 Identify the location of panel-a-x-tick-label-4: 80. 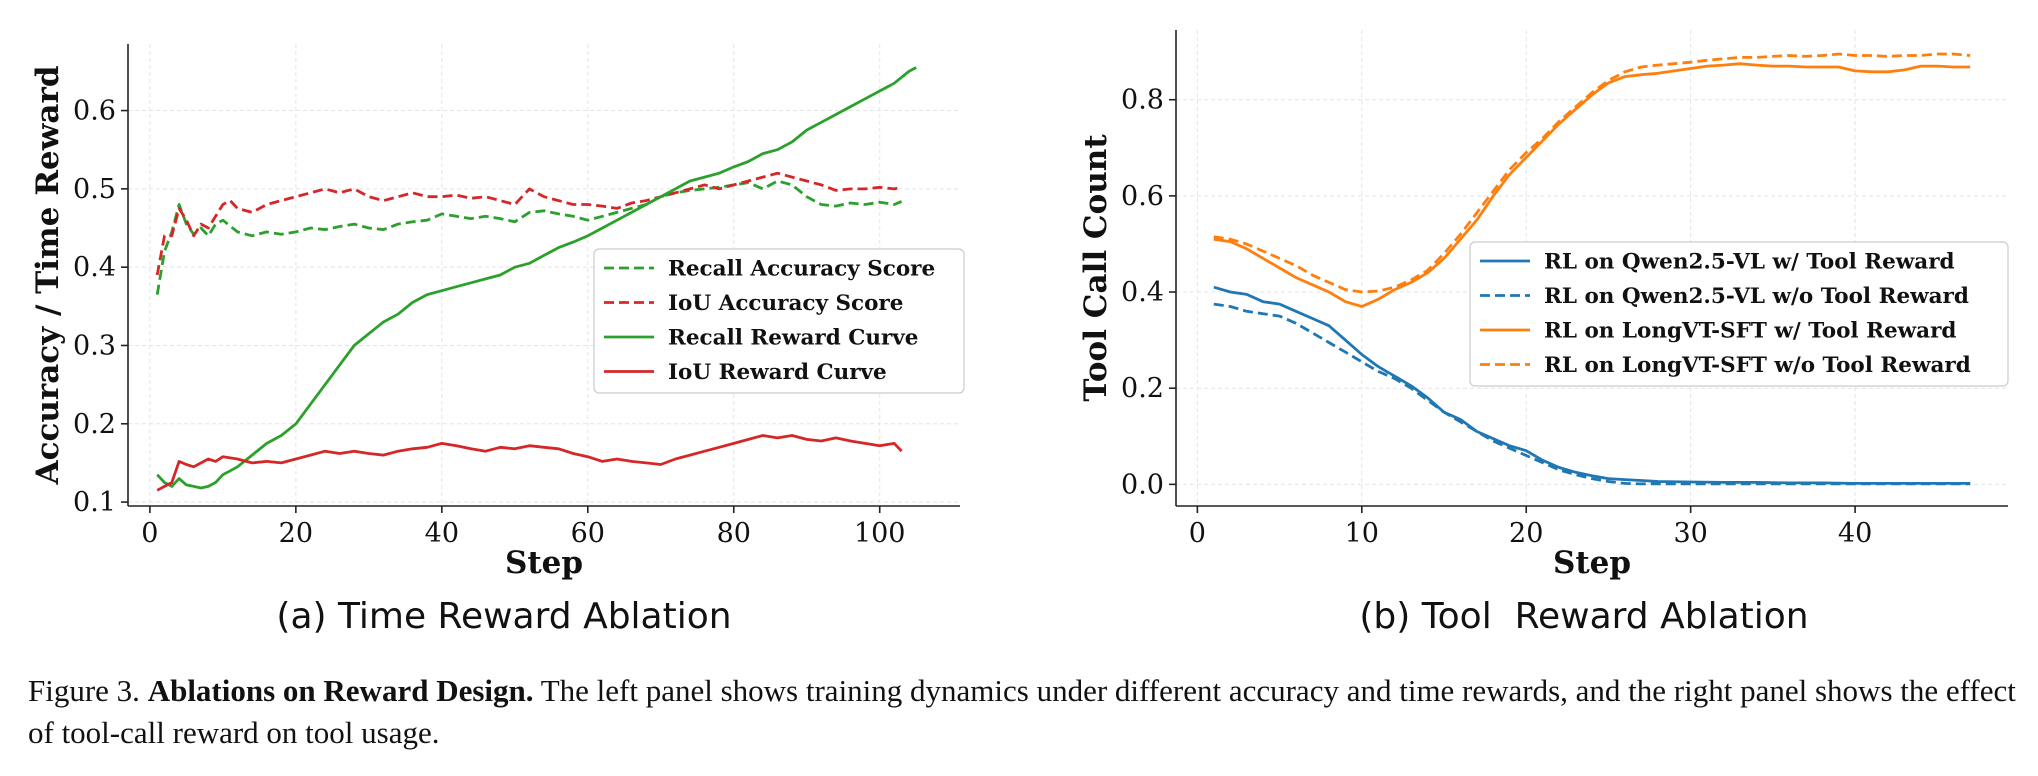
(734, 533).